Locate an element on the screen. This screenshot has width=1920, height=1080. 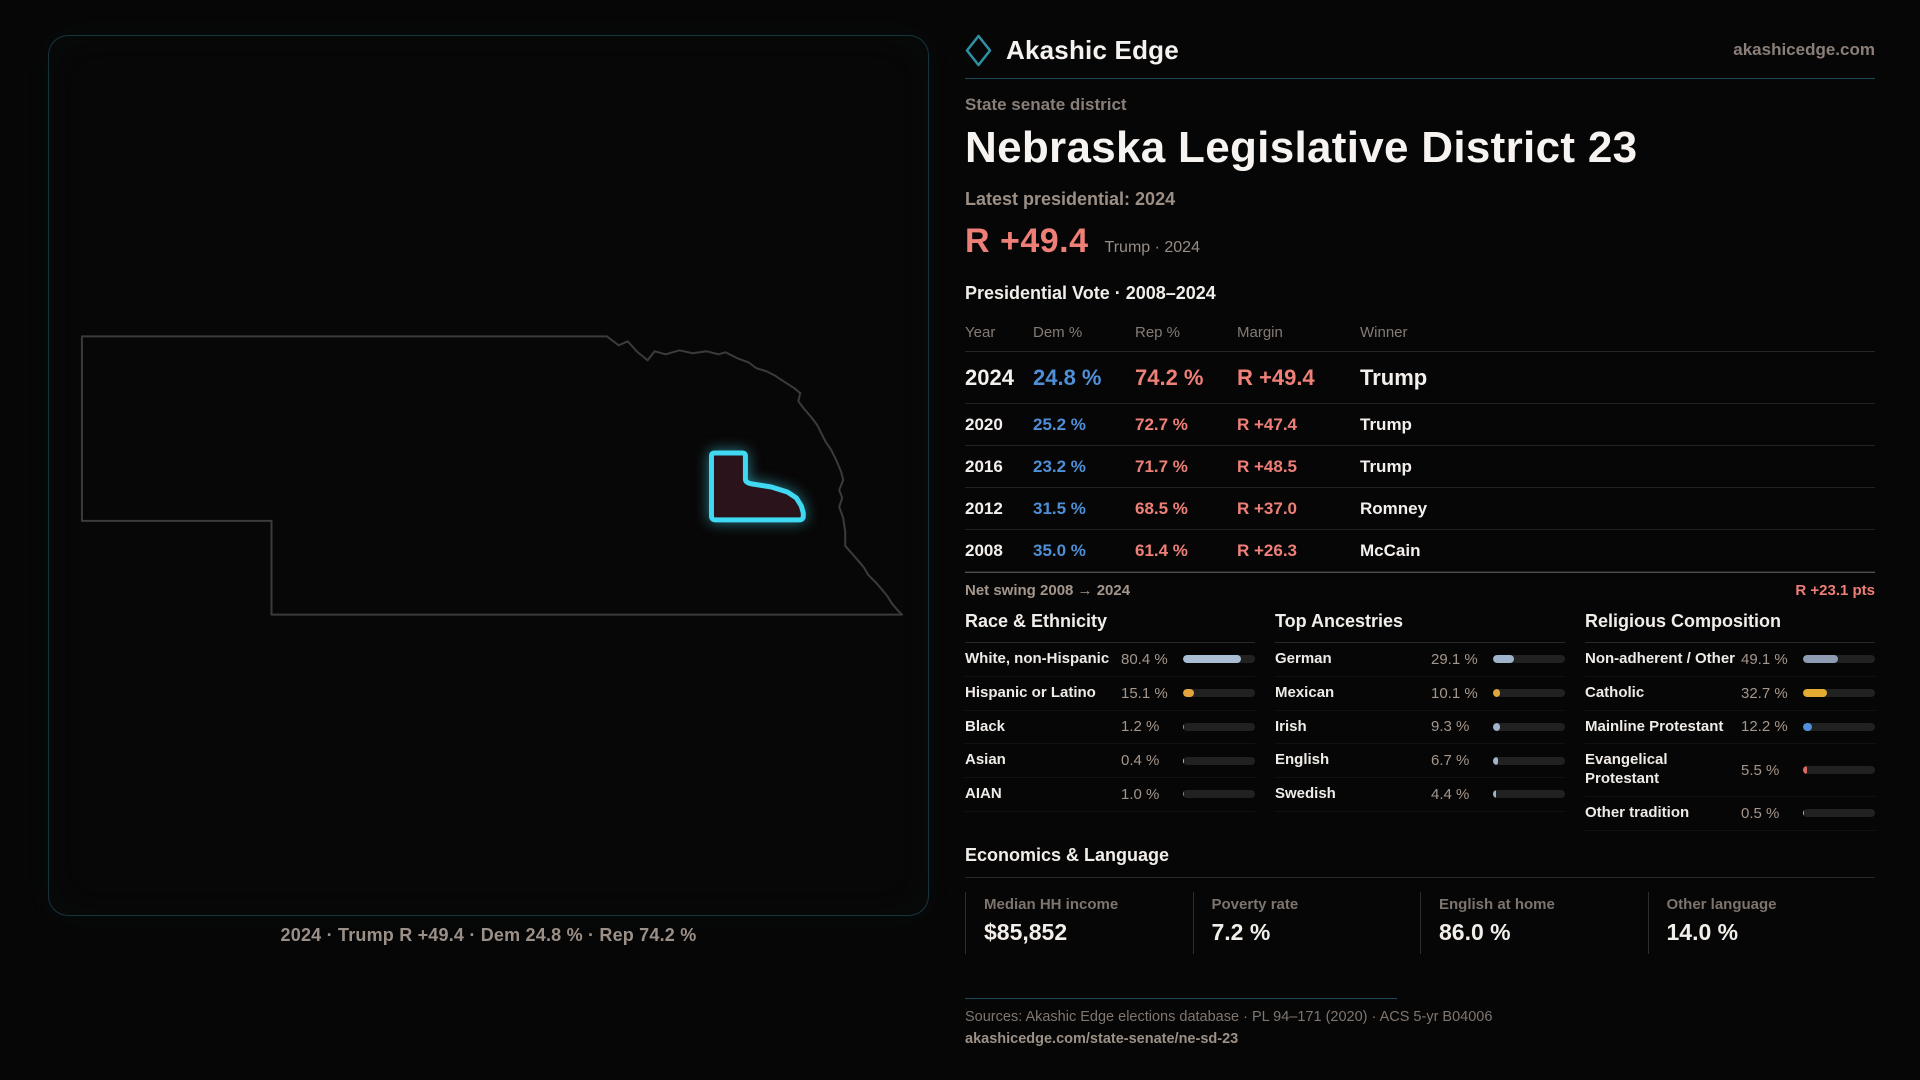
stat-poverty-rate: Poverty rate 7.2 % is located at coordinates (1306, 922).